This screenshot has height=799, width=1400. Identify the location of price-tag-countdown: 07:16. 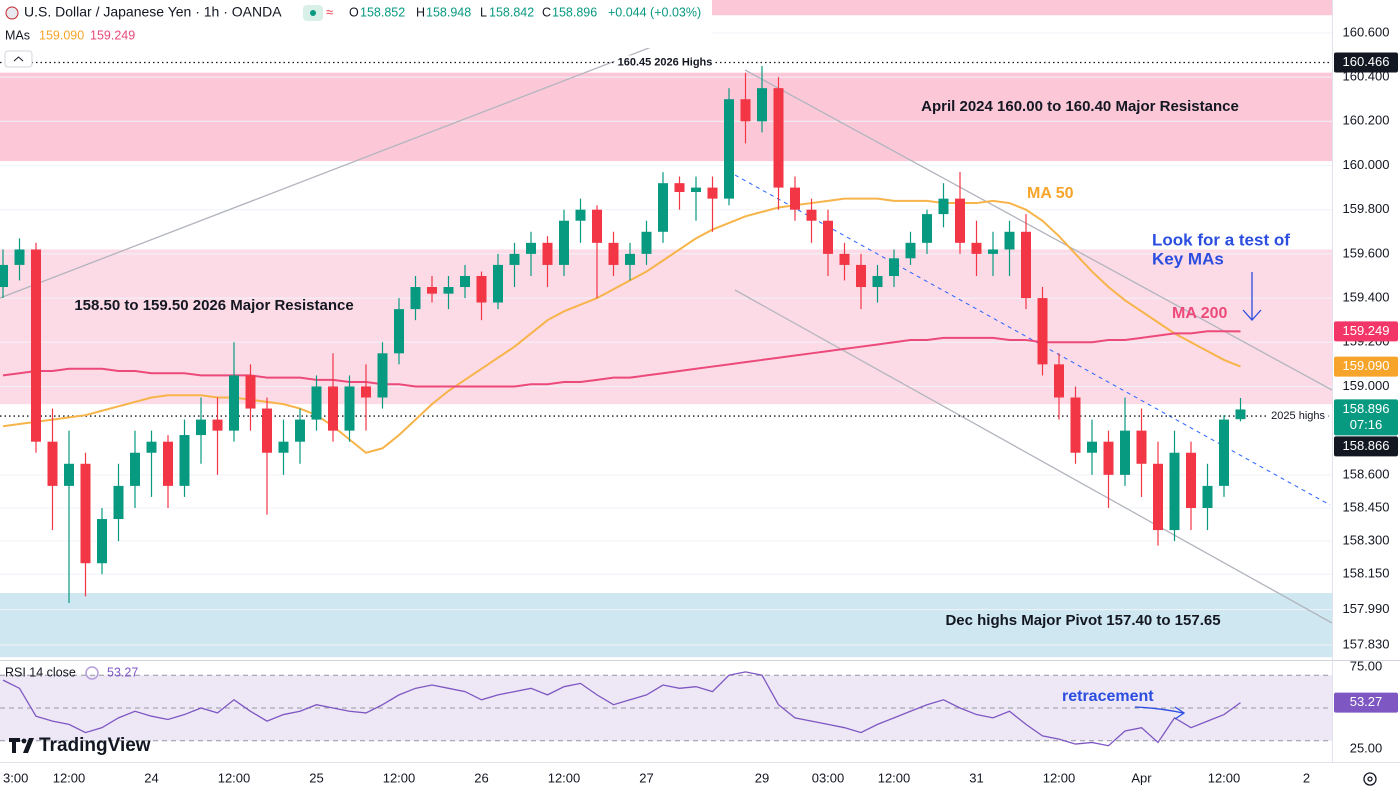
(1366, 424).